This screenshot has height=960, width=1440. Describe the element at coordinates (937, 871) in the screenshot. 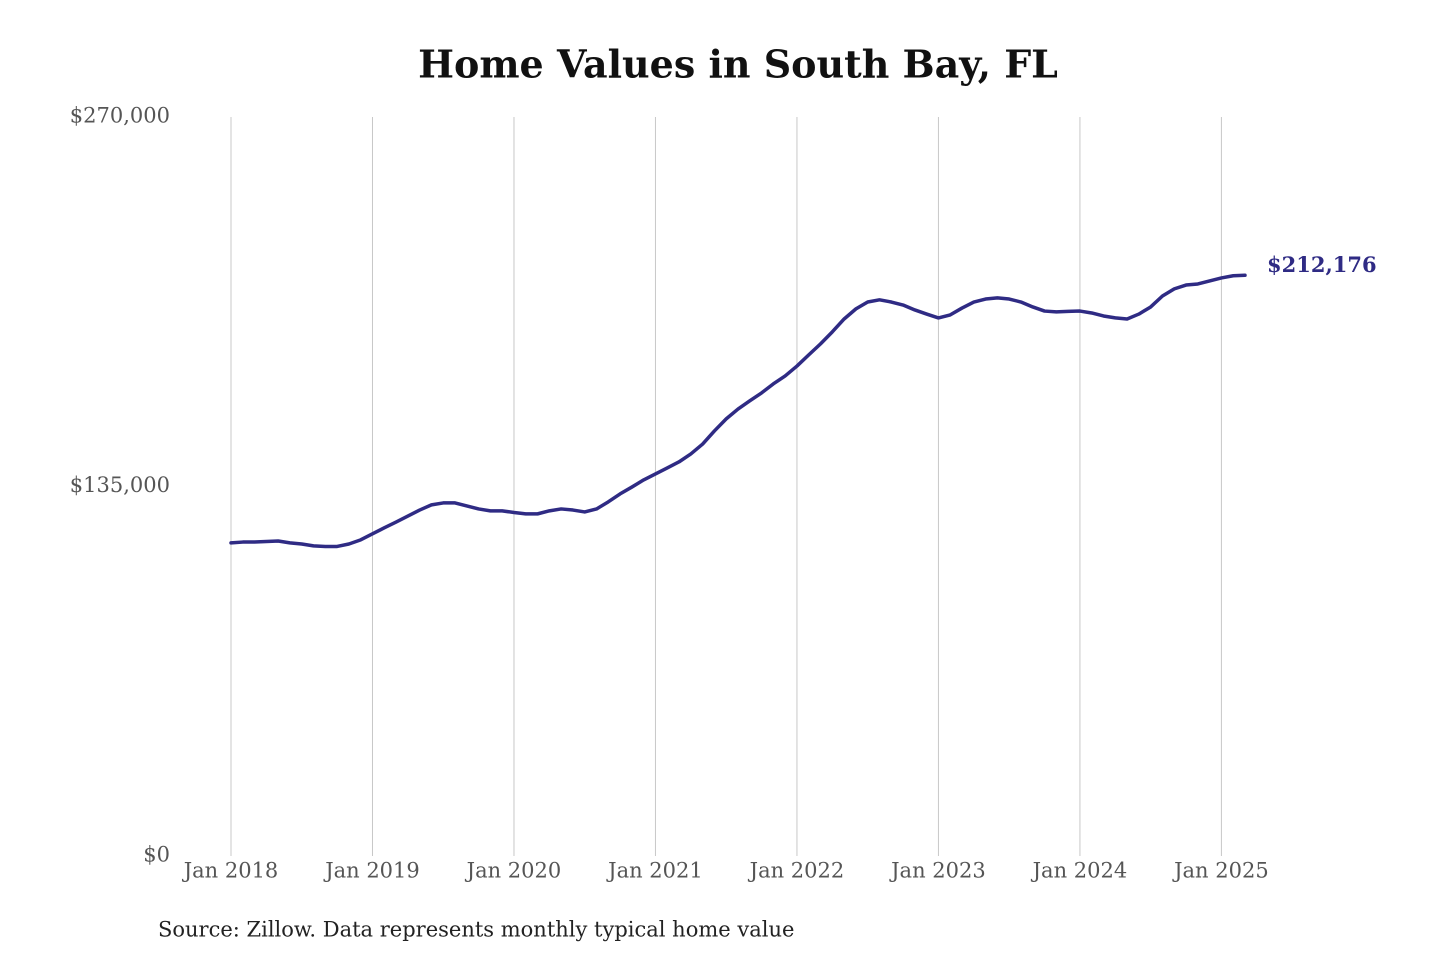

I see `x-tick-label: Jan 2023` at that location.